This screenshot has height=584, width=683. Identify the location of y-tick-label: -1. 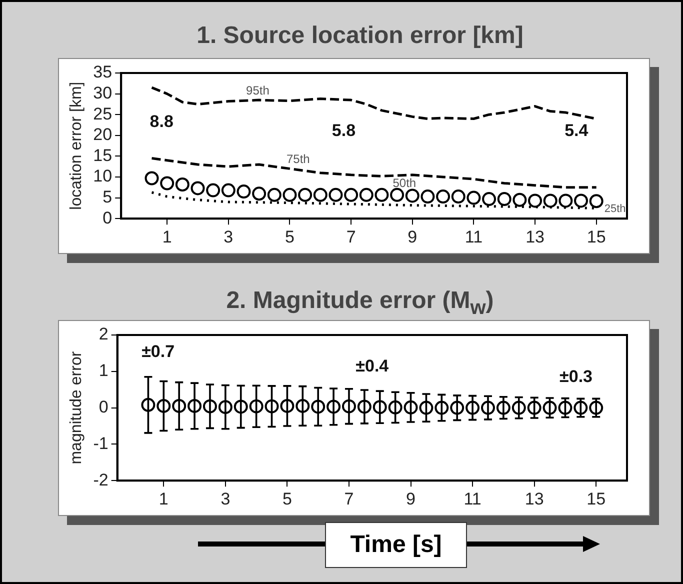
(100, 443).